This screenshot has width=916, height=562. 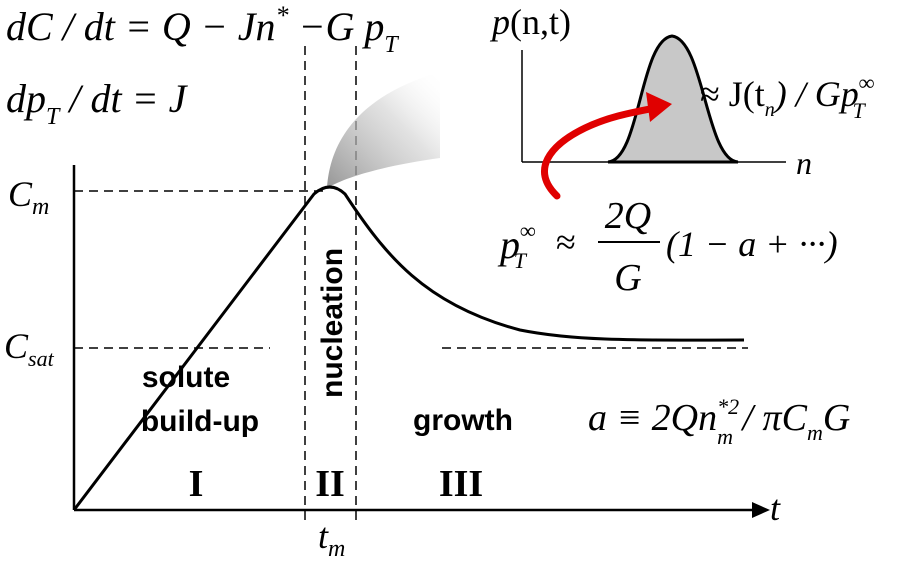 What do you see at coordinates (530, 22) in the screenshot?
I see `inset-title: p(n,t)` at bounding box center [530, 22].